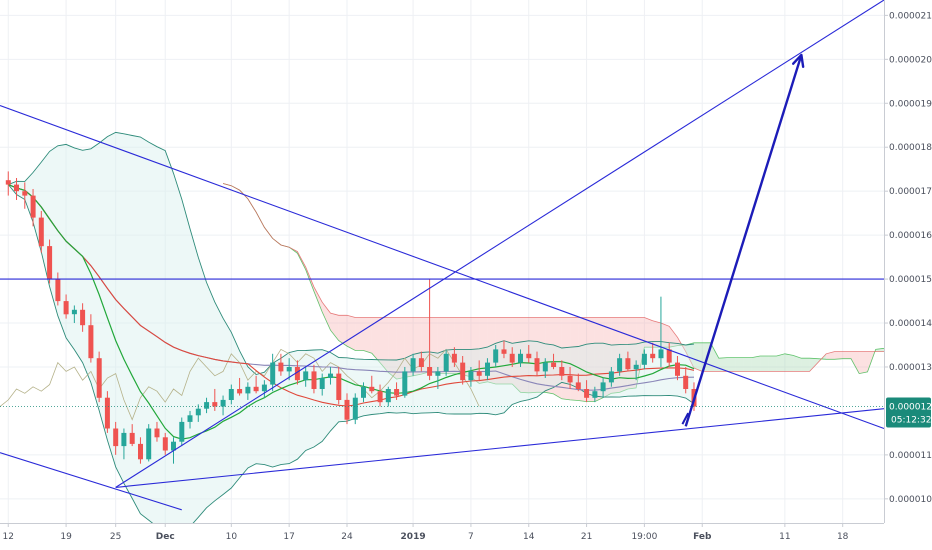  I want to click on projection-arrow-tail, so click(685, 418).